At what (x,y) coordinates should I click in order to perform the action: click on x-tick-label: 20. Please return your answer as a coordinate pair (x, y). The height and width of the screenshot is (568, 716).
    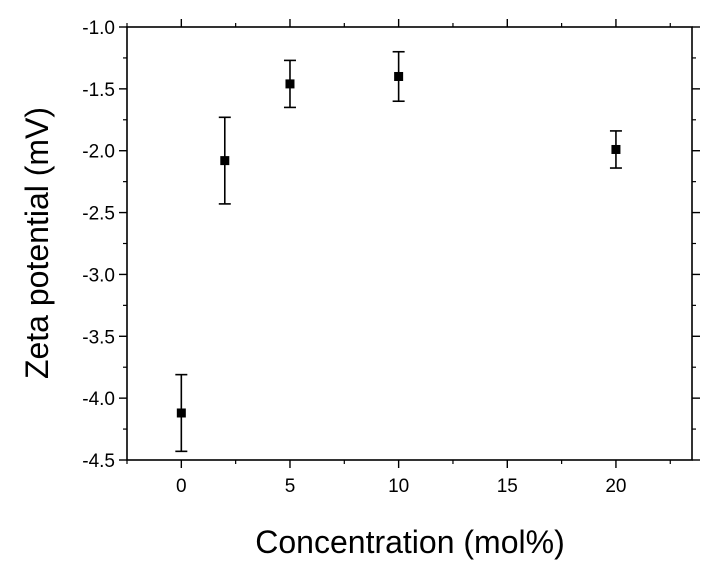
    Looking at the image, I should click on (615, 486).